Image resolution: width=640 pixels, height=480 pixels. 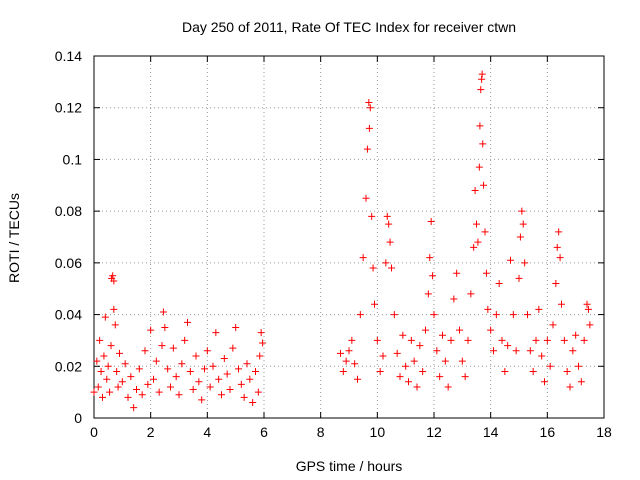 I want to click on x-tick-label: 6, so click(x=264, y=432).